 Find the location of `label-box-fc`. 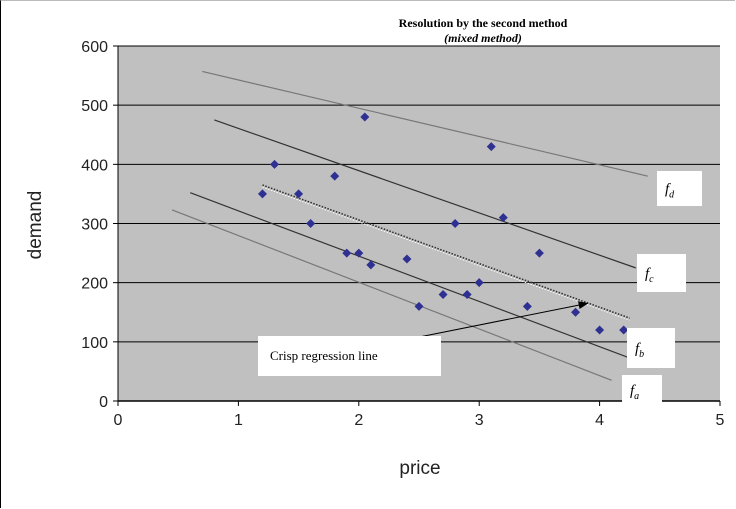

label-box-fc is located at coordinates (661, 273).